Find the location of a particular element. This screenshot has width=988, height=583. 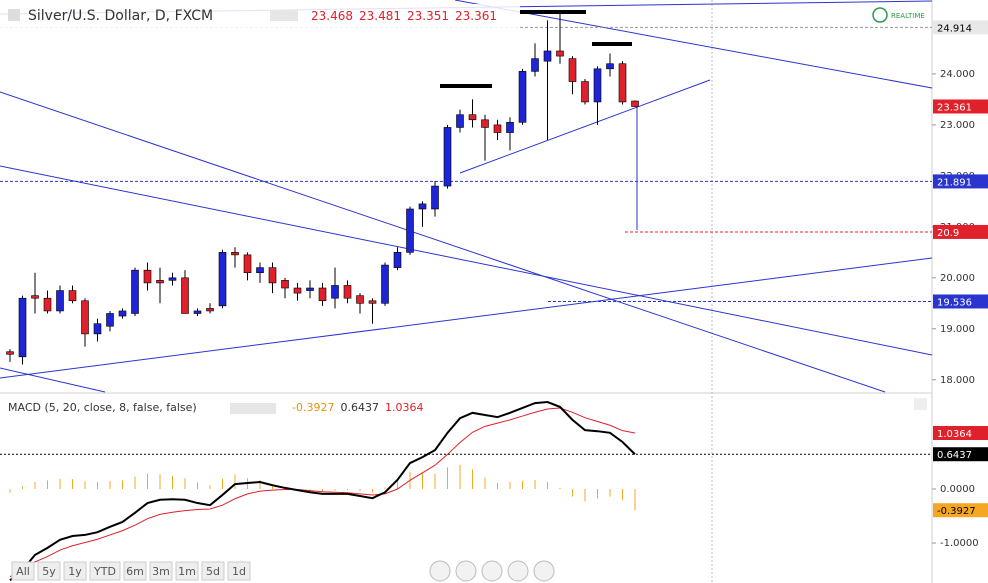

range-button-label: All is located at coordinates (23, 571).